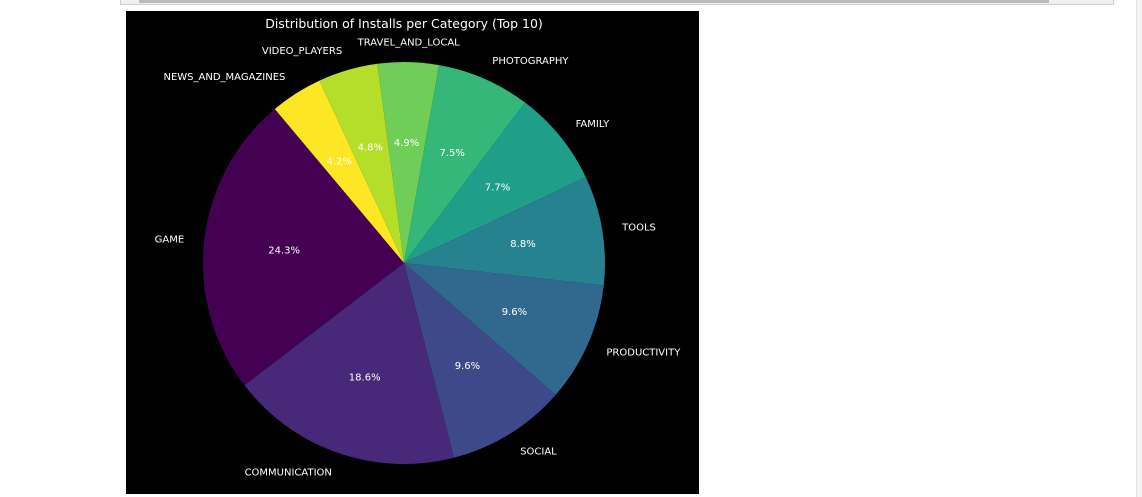 This screenshot has width=1142, height=497. What do you see at coordinates (643, 352) in the screenshot?
I see `slice-label: PRODUCTIVITY` at bounding box center [643, 352].